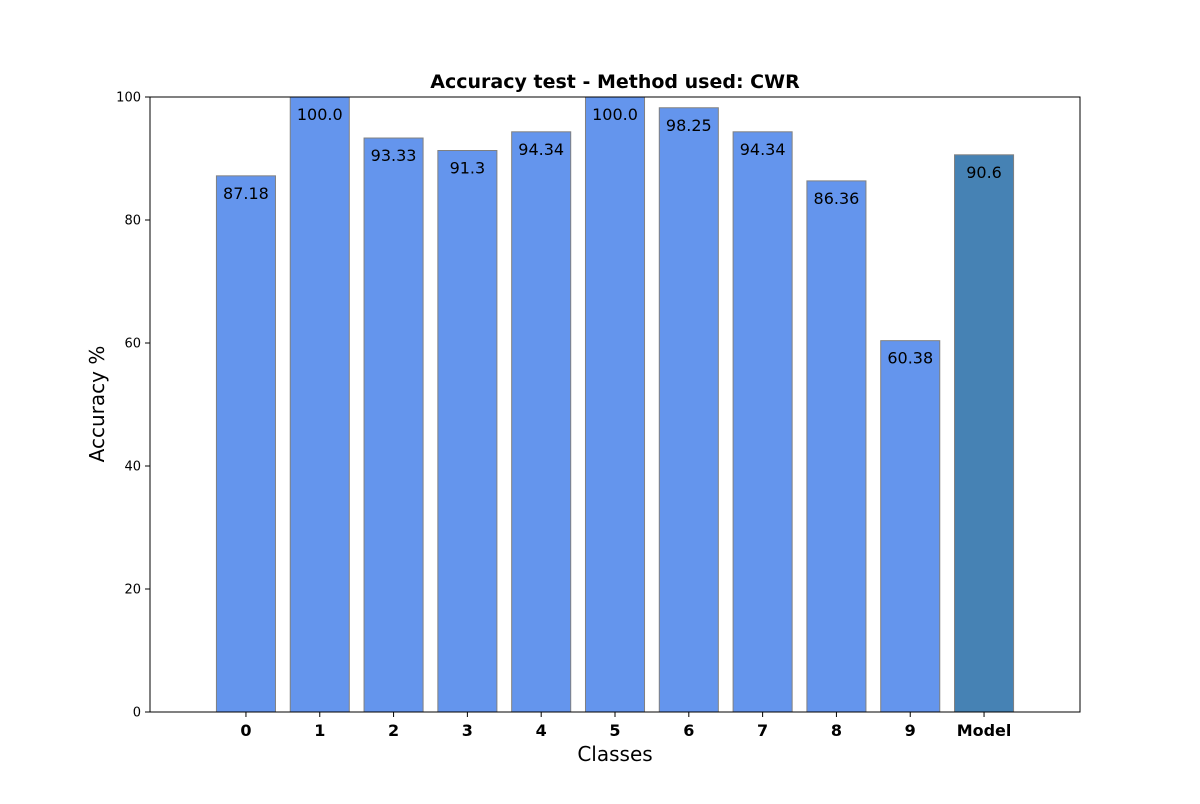  Describe the element at coordinates (394, 155) in the screenshot. I see `value-label-class-2: 93.33` at that location.